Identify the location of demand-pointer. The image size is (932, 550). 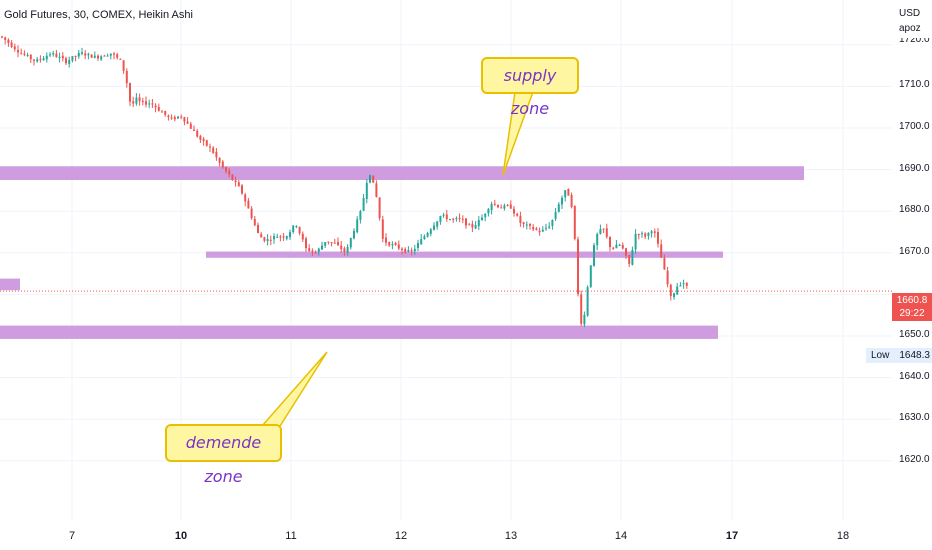
(294, 389).